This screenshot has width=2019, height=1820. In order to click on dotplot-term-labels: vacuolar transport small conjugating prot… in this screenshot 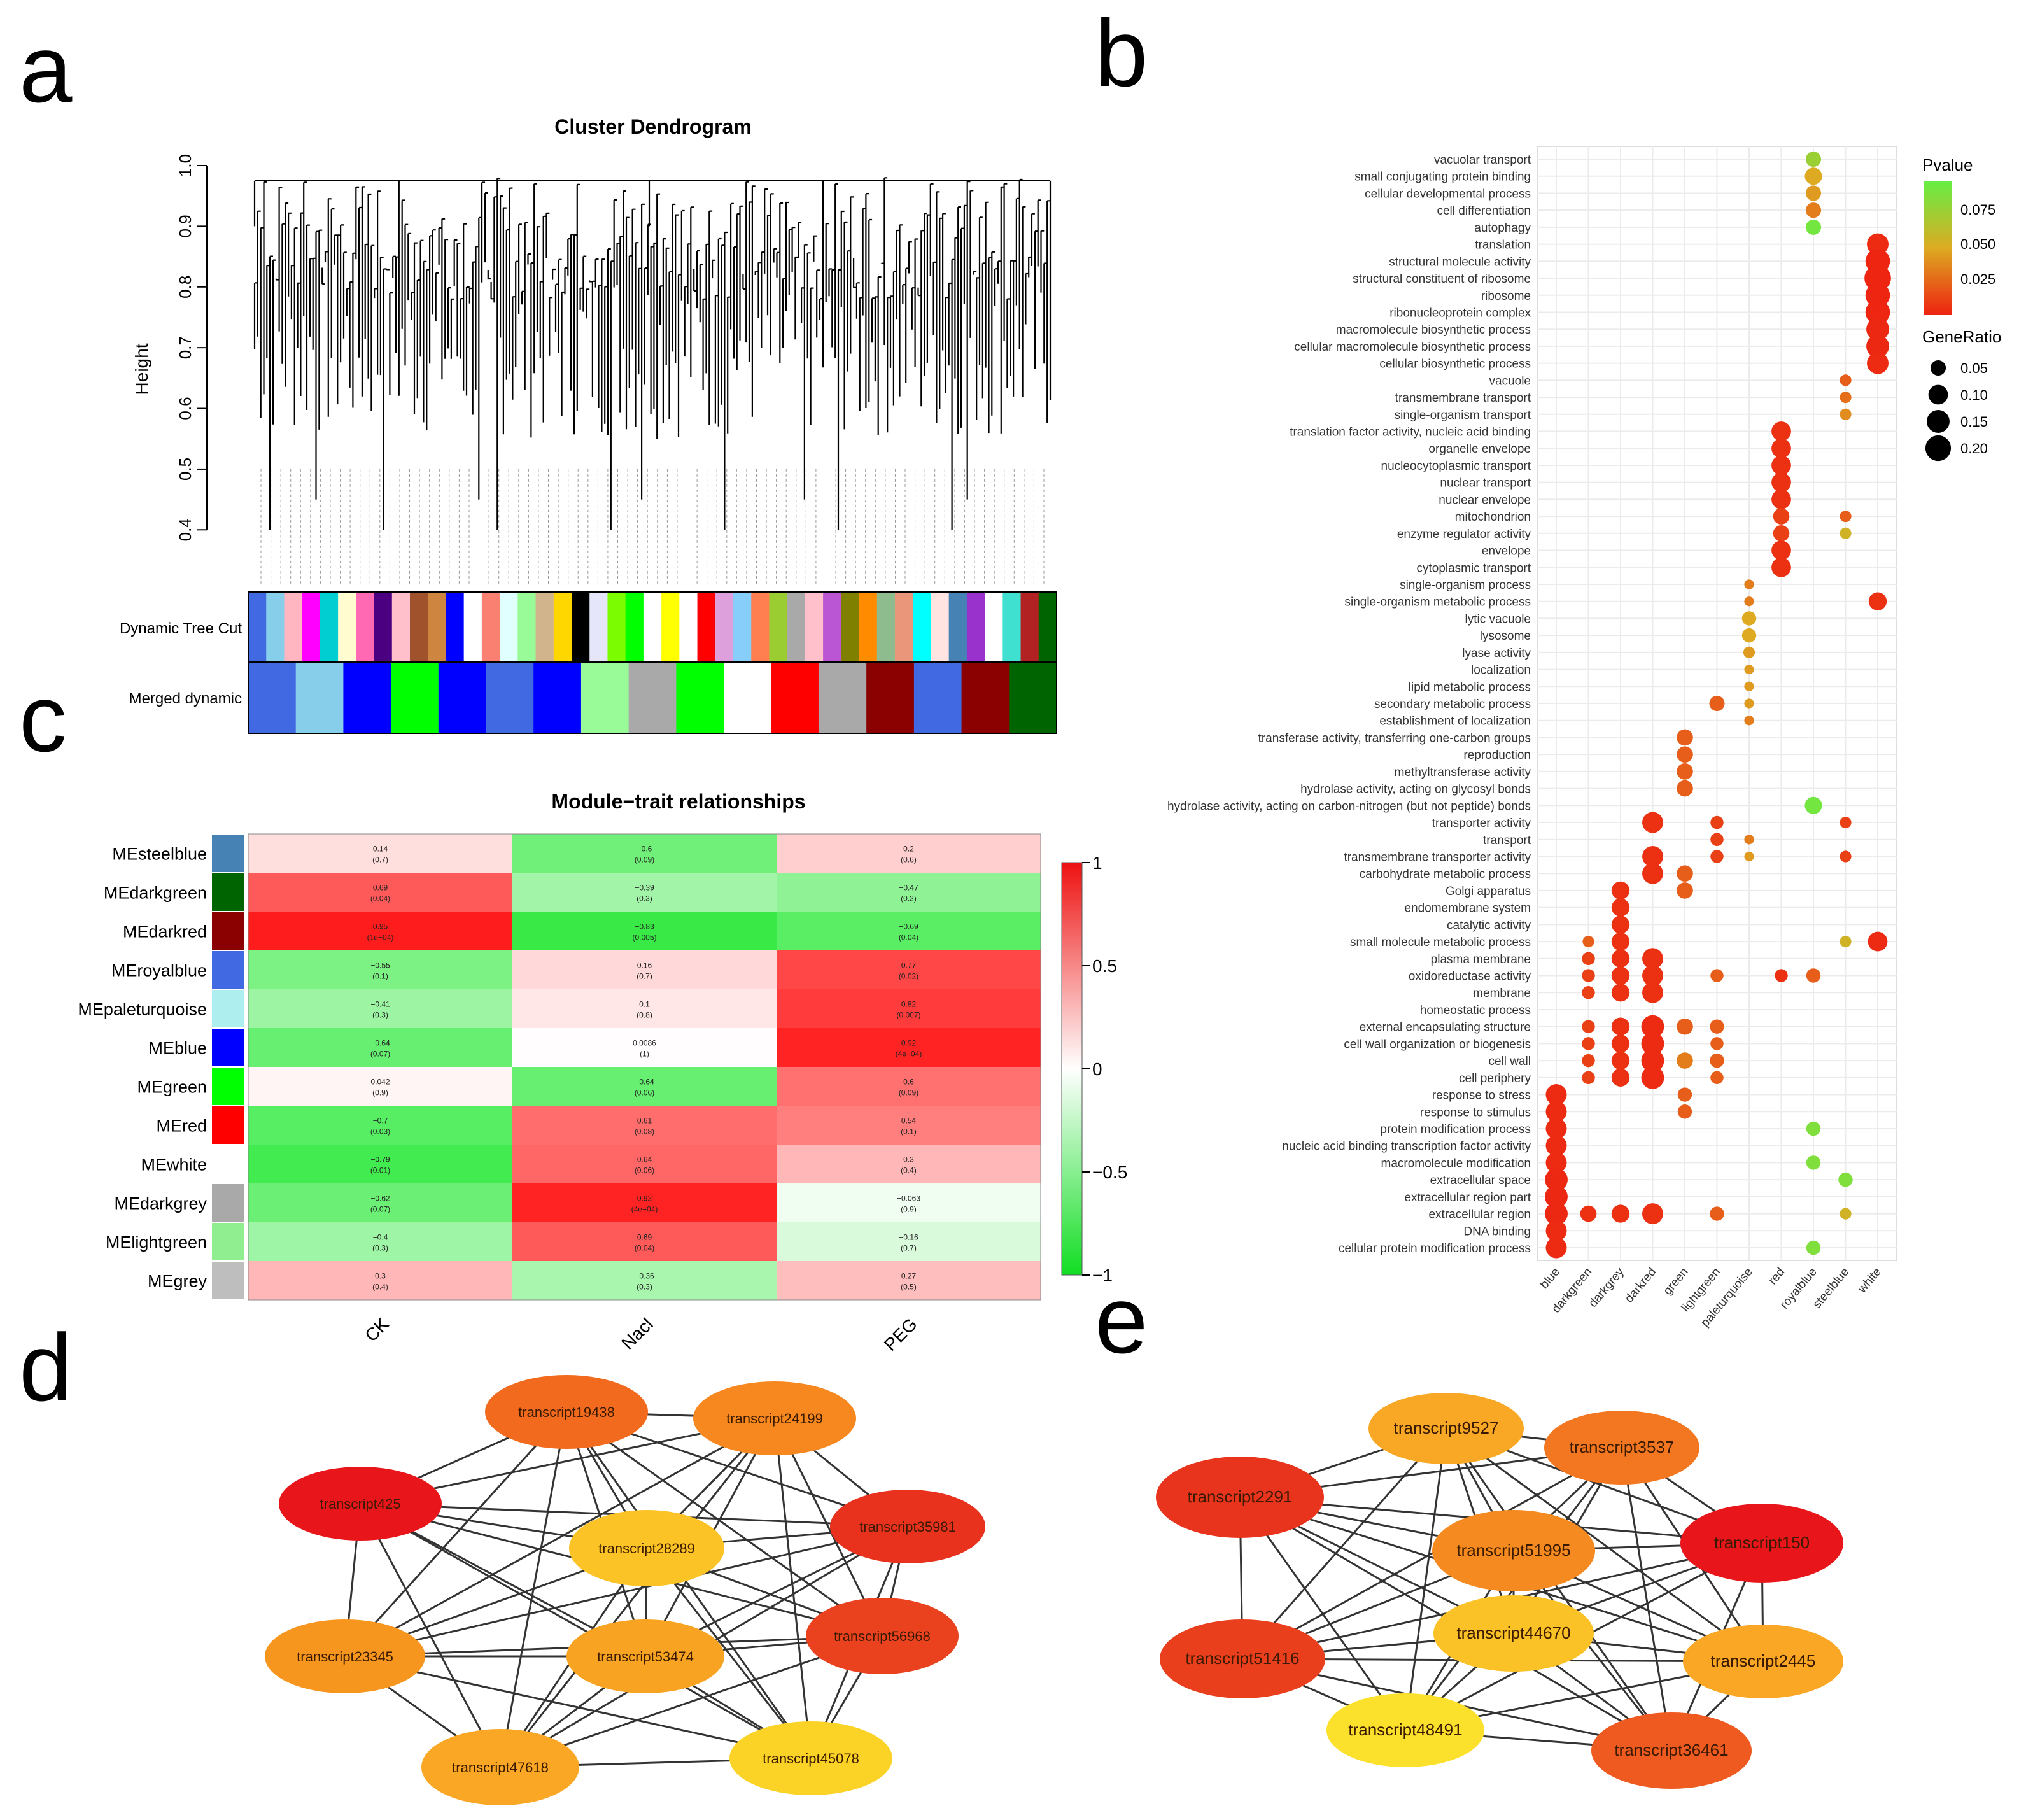, I will do `click(1349, 704)`.